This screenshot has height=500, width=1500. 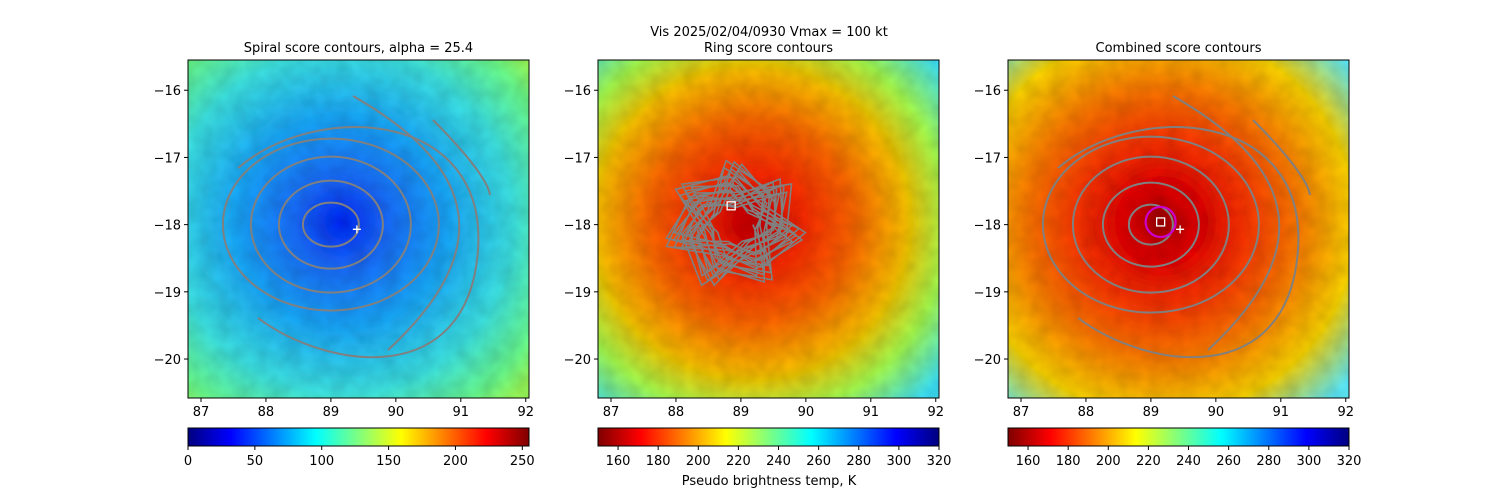 I want to click on figure-suptitle: Vis 2025/02/04/0930 Vmax = 100 kt, so click(x=769, y=32).